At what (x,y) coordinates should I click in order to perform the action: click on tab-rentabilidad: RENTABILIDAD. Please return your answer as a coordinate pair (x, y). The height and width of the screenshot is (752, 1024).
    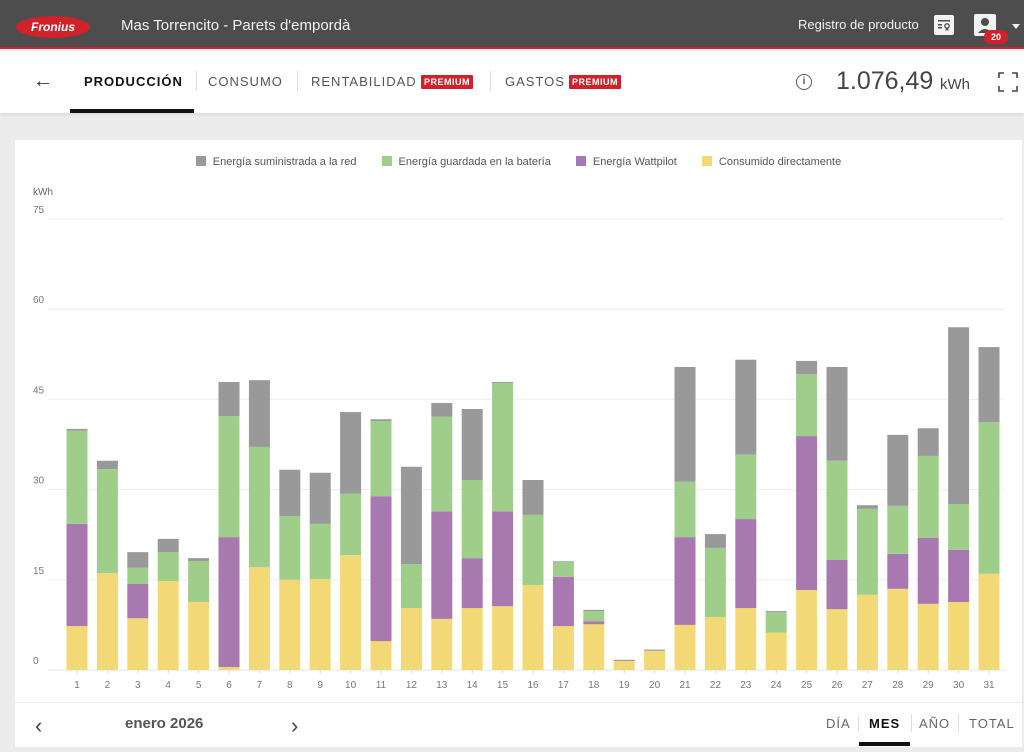
    Looking at the image, I should click on (364, 81).